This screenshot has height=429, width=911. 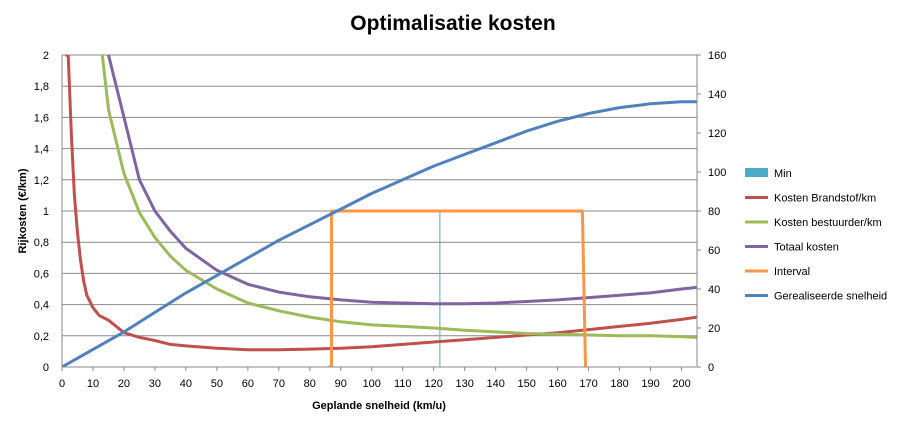 What do you see at coordinates (756, 172) in the screenshot?
I see `legend-swatch-min` at bounding box center [756, 172].